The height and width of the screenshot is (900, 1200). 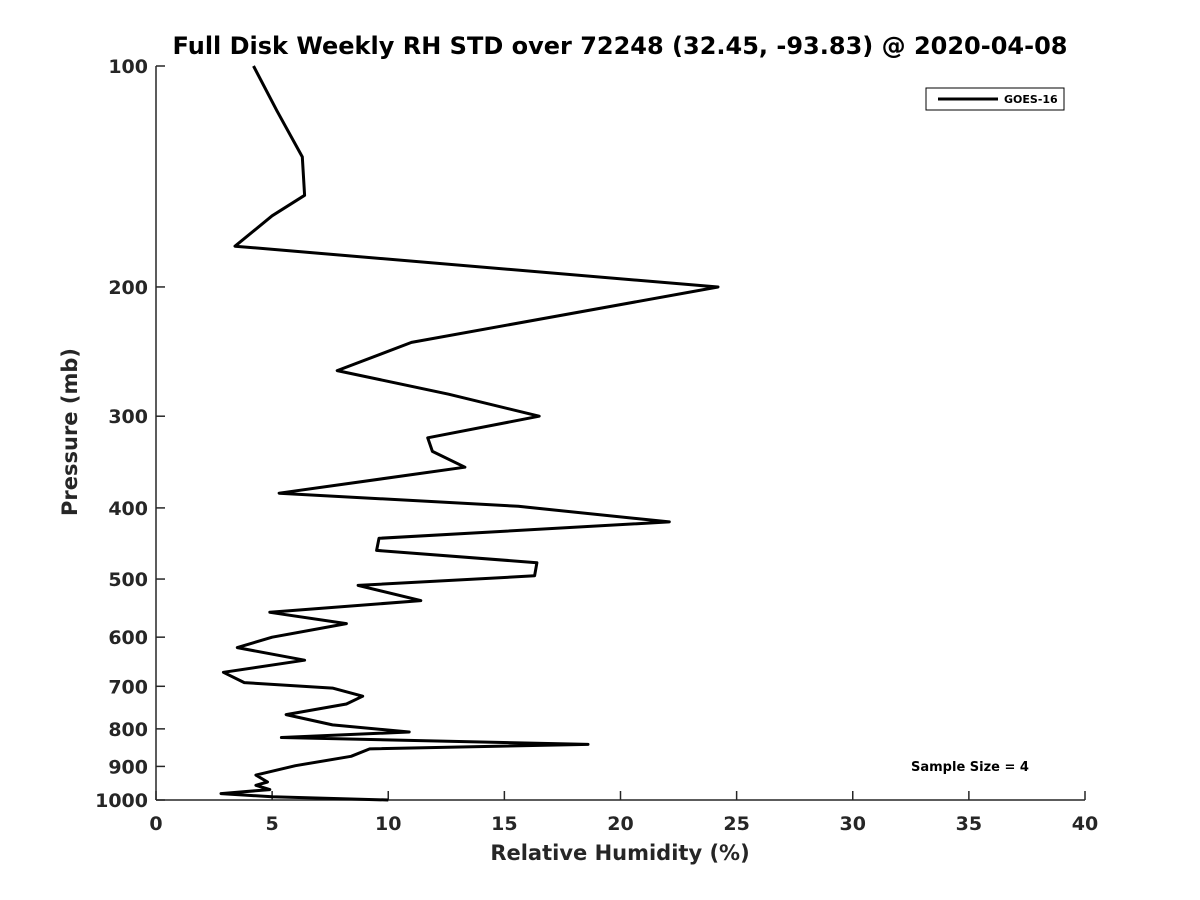 What do you see at coordinates (736, 824) in the screenshot?
I see `x-tick-label: 25` at bounding box center [736, 824].